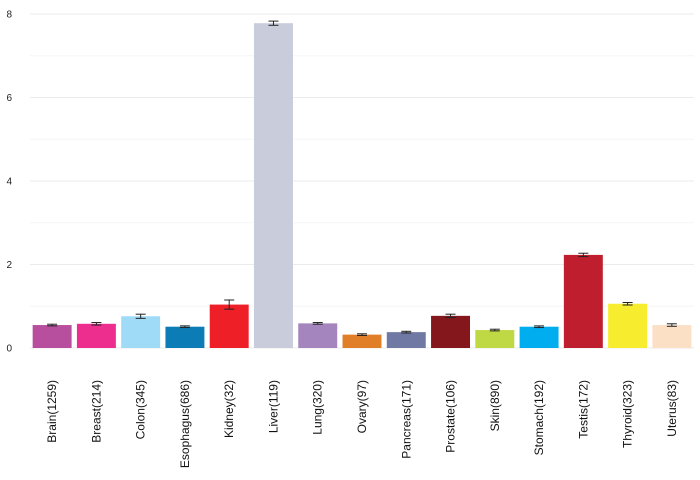  Describe the element at coordinates (495, 405) in the screenshot. I see `x-tick-label: Skin(890)` at that location.